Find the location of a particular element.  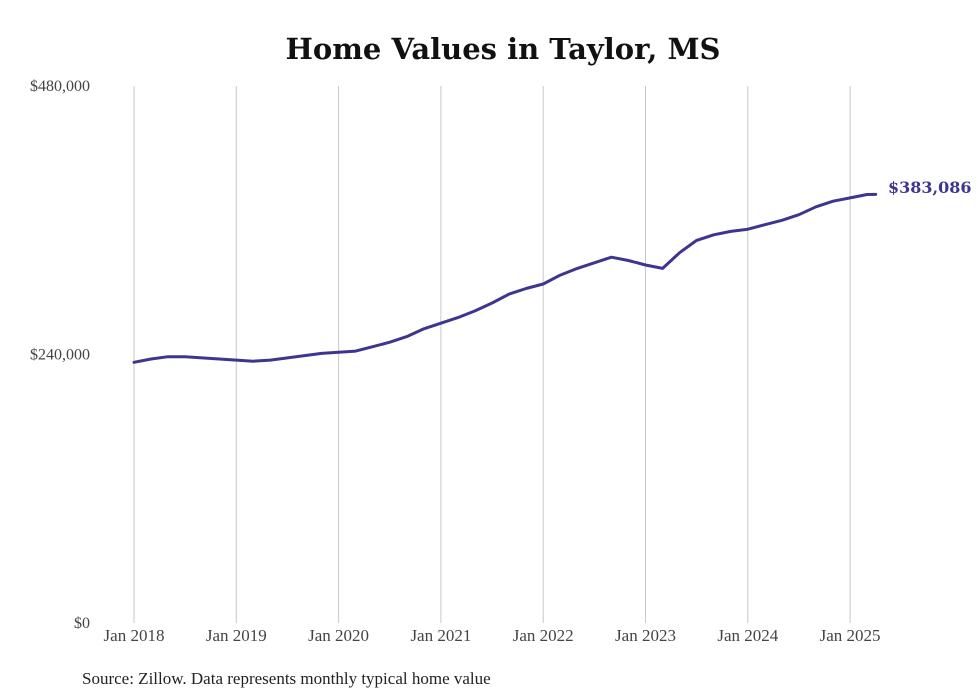

x-tick-label: Jan 2018 is located at coordinates (134, 635).